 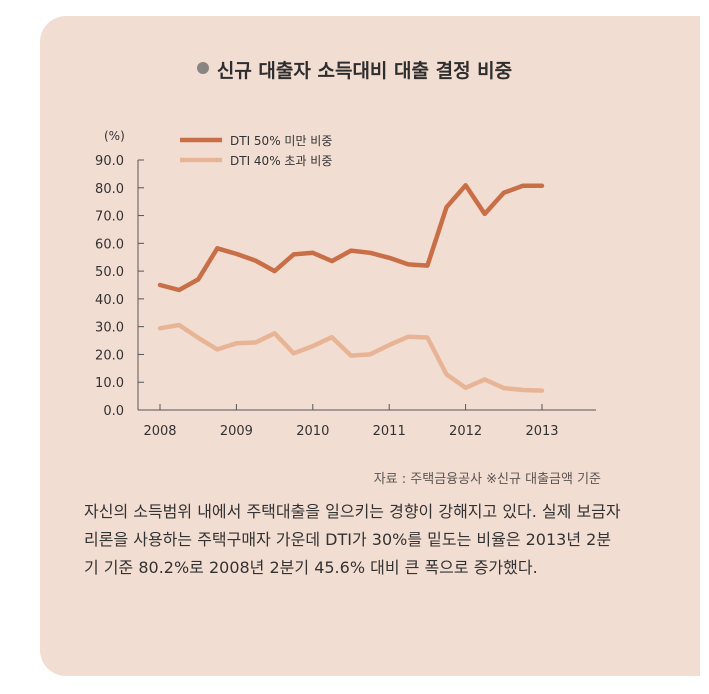 I want to click on x-tick-label: 2013, so click(x=541, y=431).